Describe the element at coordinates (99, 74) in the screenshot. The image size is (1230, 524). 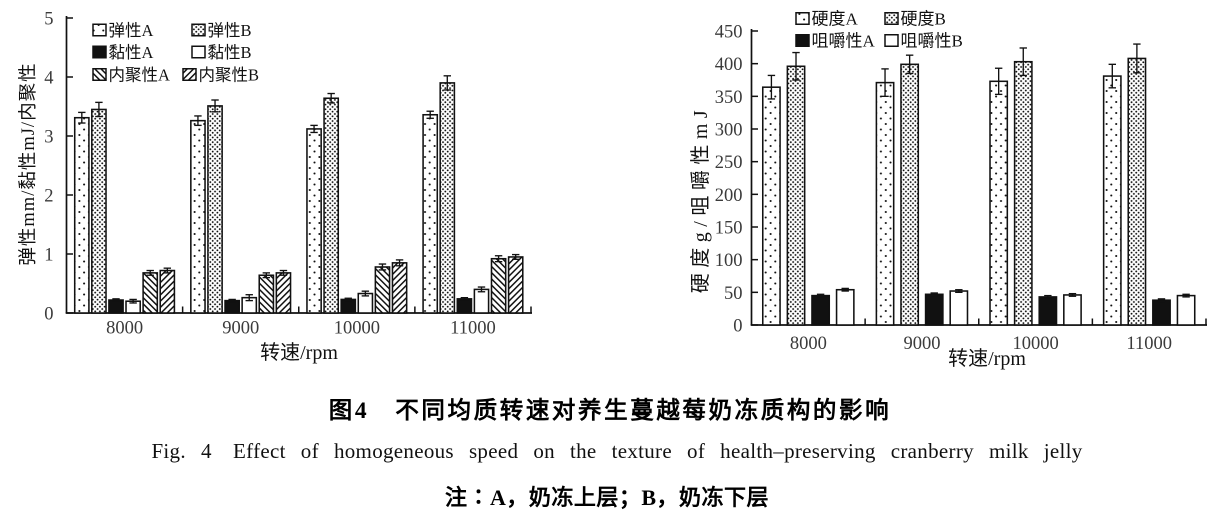
I see `legend-swatch-hatch-back` at that location.